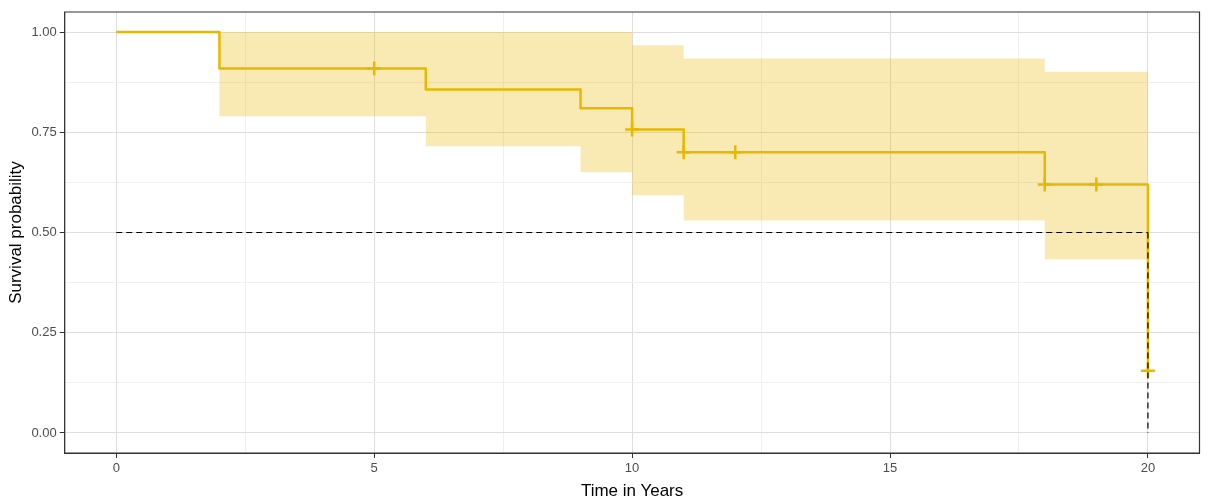 The image size is (1209, 504). Describe the element at coordinates (1148, 468) in the screenshot. I see `x-tick-label: 20` at that location.